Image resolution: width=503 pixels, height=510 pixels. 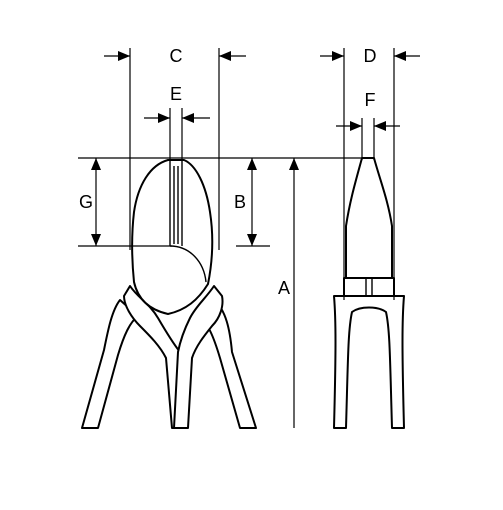 I want to click on pliers-side-view, so click(x=369, y=293).